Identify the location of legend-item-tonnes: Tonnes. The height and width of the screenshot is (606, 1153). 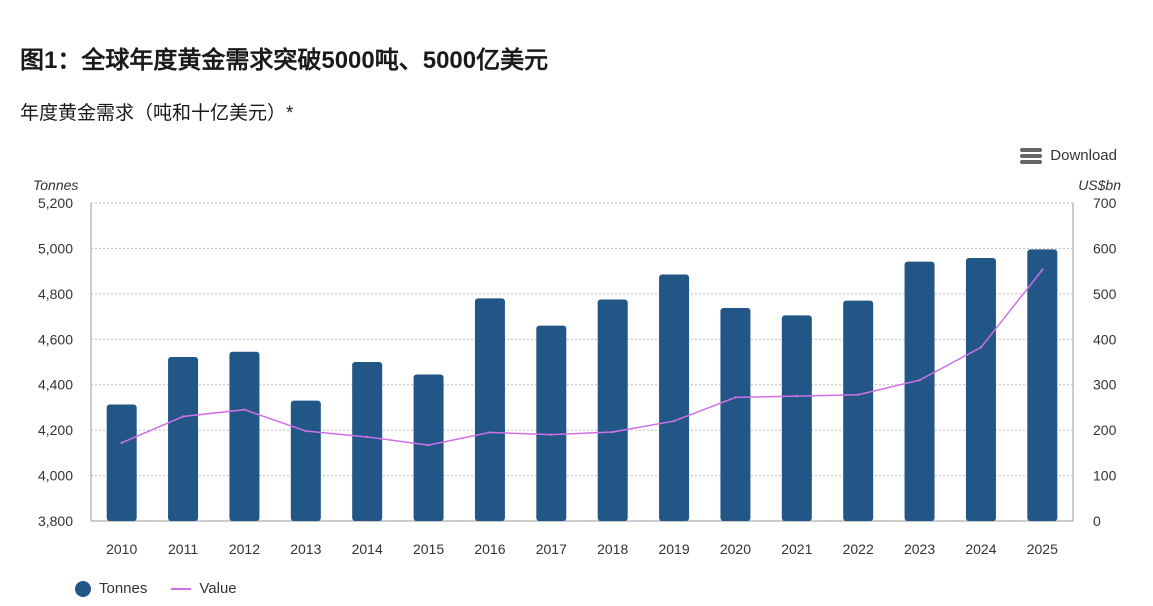
(111, 588).